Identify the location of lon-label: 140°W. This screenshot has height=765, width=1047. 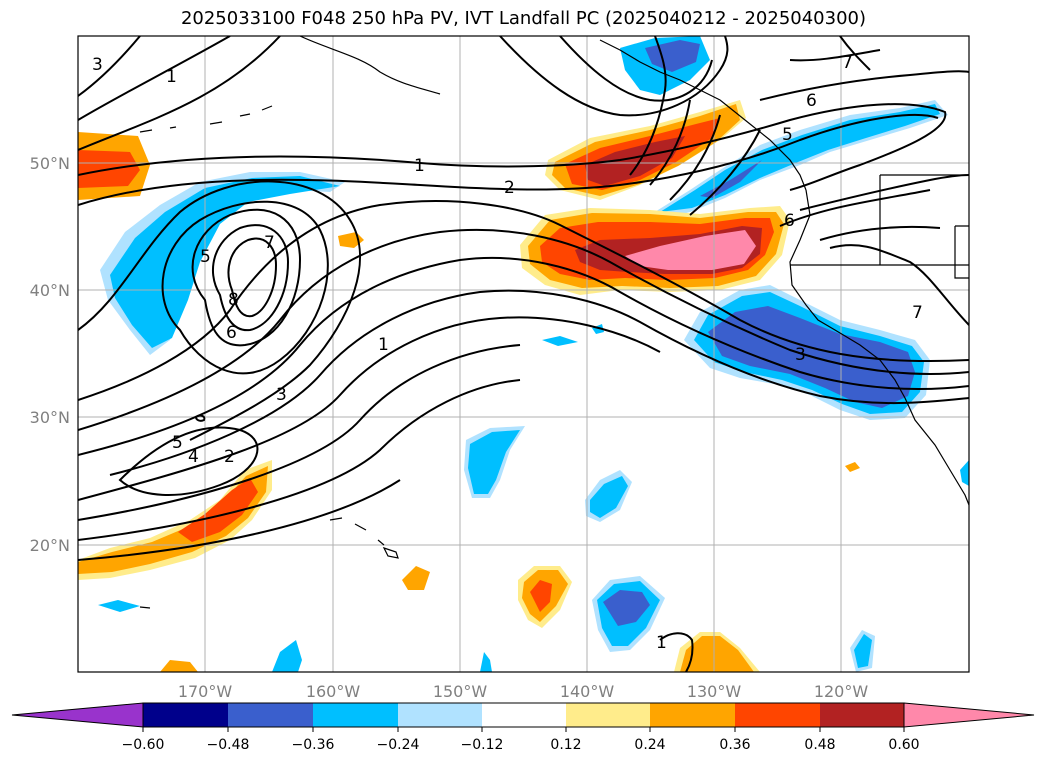
(587, 691).